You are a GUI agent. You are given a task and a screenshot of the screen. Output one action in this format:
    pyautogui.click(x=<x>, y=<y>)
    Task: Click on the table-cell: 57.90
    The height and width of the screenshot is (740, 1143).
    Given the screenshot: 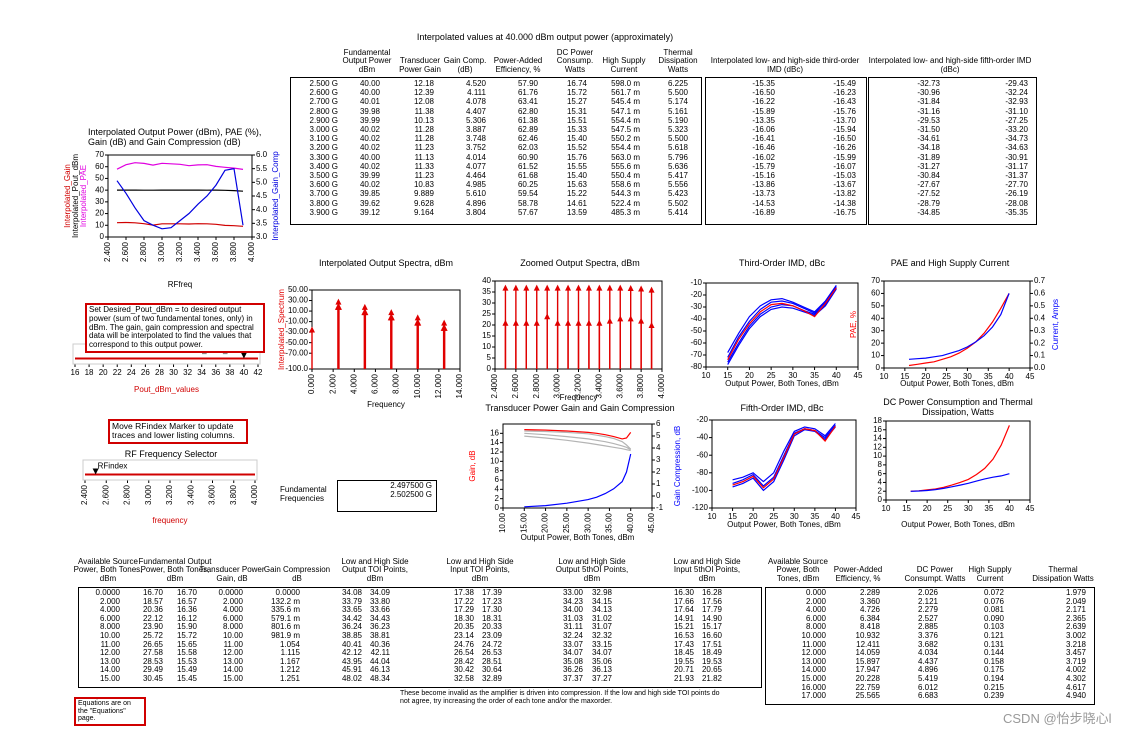 What is the action you would take?
    pyautogui.click(x=527, y=83)
    